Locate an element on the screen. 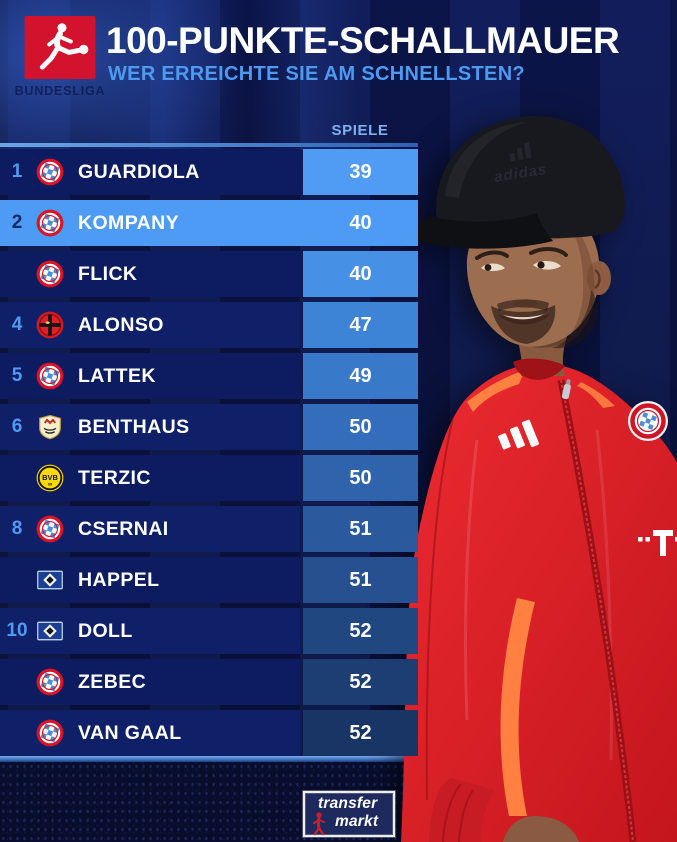 The width and height of the screenshot is (677, 842). adidas-cap-logo is located at coordinates (520, 152).